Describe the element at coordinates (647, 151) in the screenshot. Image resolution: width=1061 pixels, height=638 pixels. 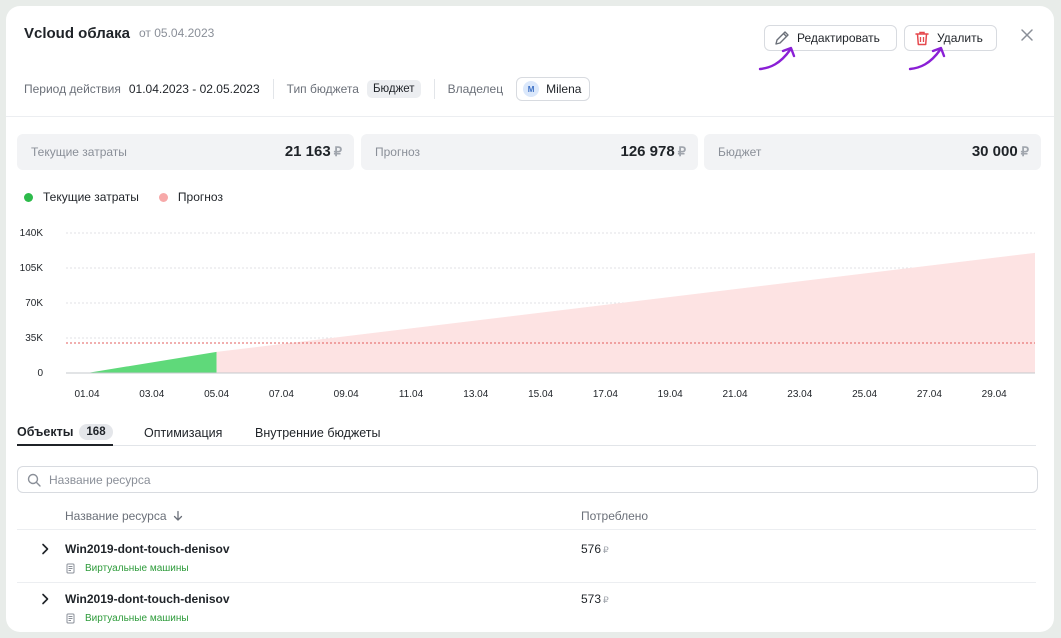
I see `stat-value: 126 978` at that location.